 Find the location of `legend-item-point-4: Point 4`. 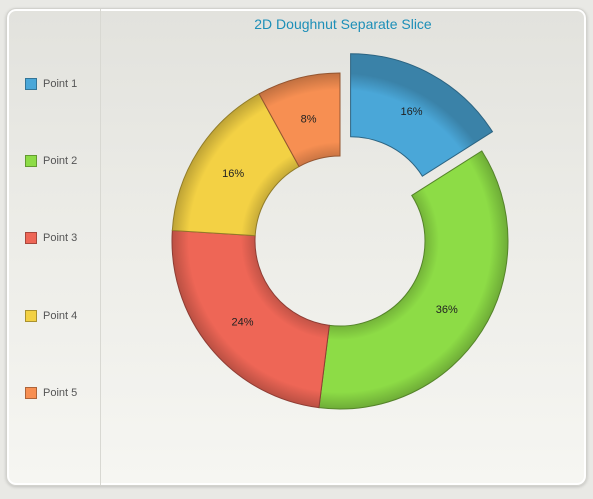

legend-item-point-4: Point 4 is located at coordinates (51, 316).